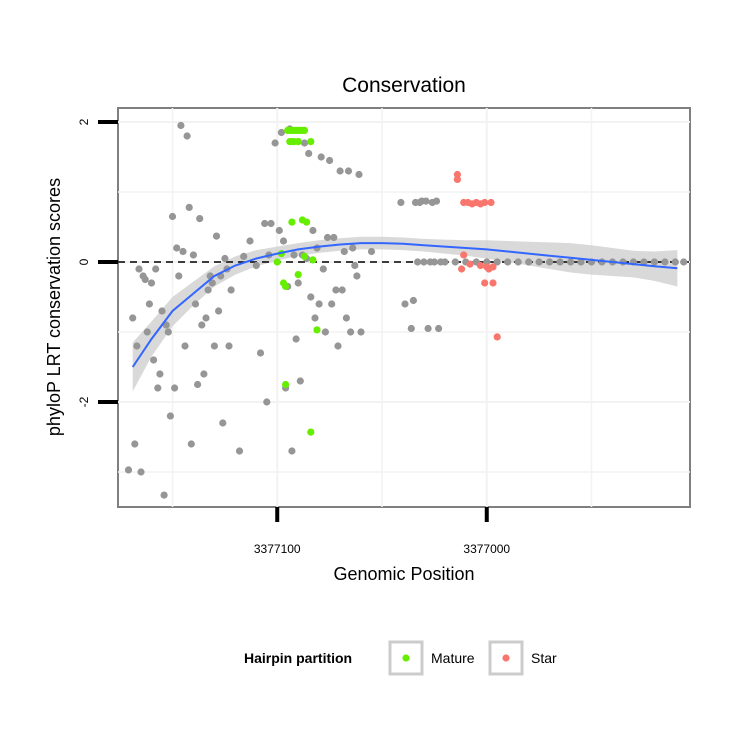  Describe the element at coordinates (84, 401) in the screenshot. I see `y-tick-label: -2` at that location.